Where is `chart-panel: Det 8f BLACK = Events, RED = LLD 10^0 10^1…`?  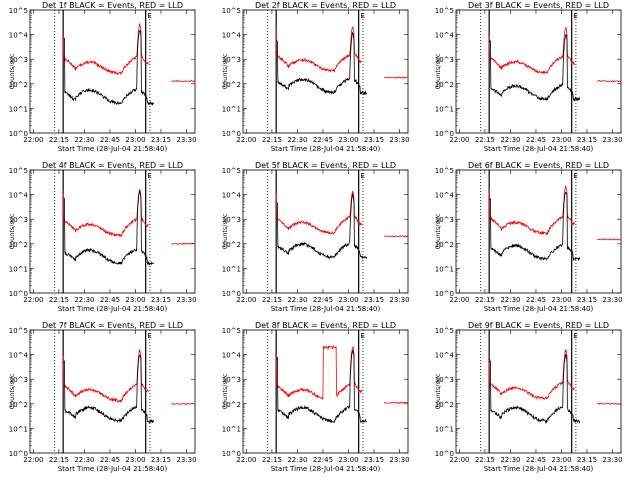
chart-panel: Det 8f BLACK = Events, RED = LLD 10^0 10^1… is located at coordinates (315, 397).